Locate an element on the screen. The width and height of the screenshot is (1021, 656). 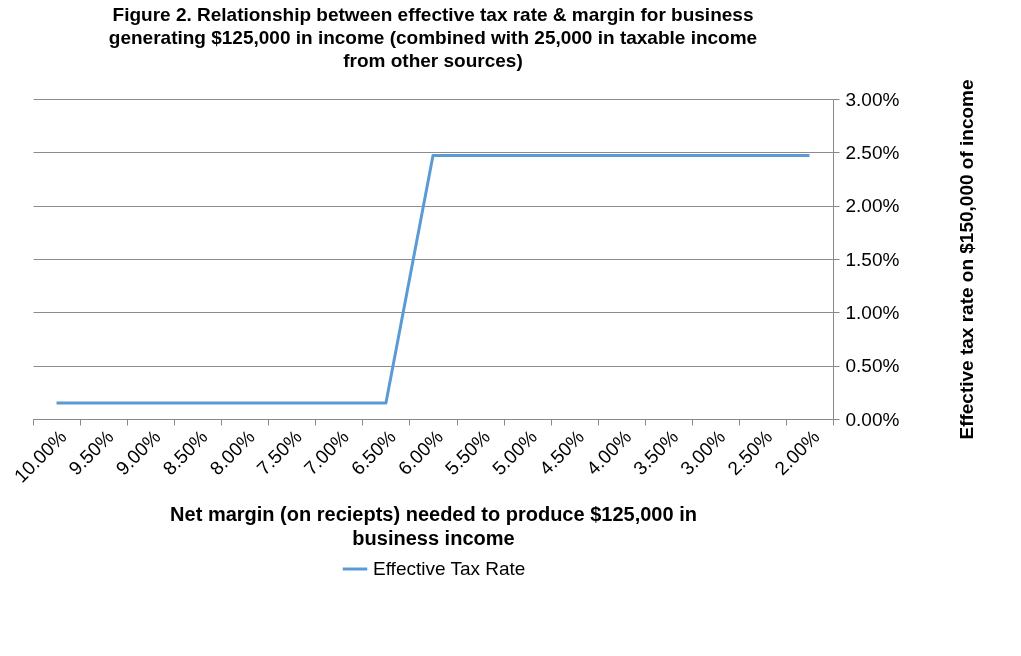
x-axis-title: Net margin (on reciepts) needed to produce $125,000 in business income is located at coordinates (433, 525).